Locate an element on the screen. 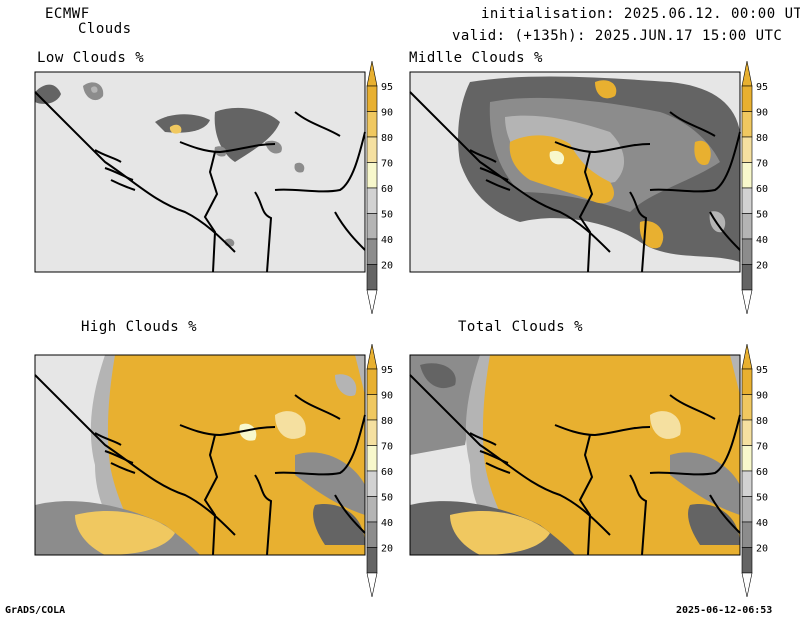  panel-title-low: Low Clouds % is located at coordinates (91, 58).